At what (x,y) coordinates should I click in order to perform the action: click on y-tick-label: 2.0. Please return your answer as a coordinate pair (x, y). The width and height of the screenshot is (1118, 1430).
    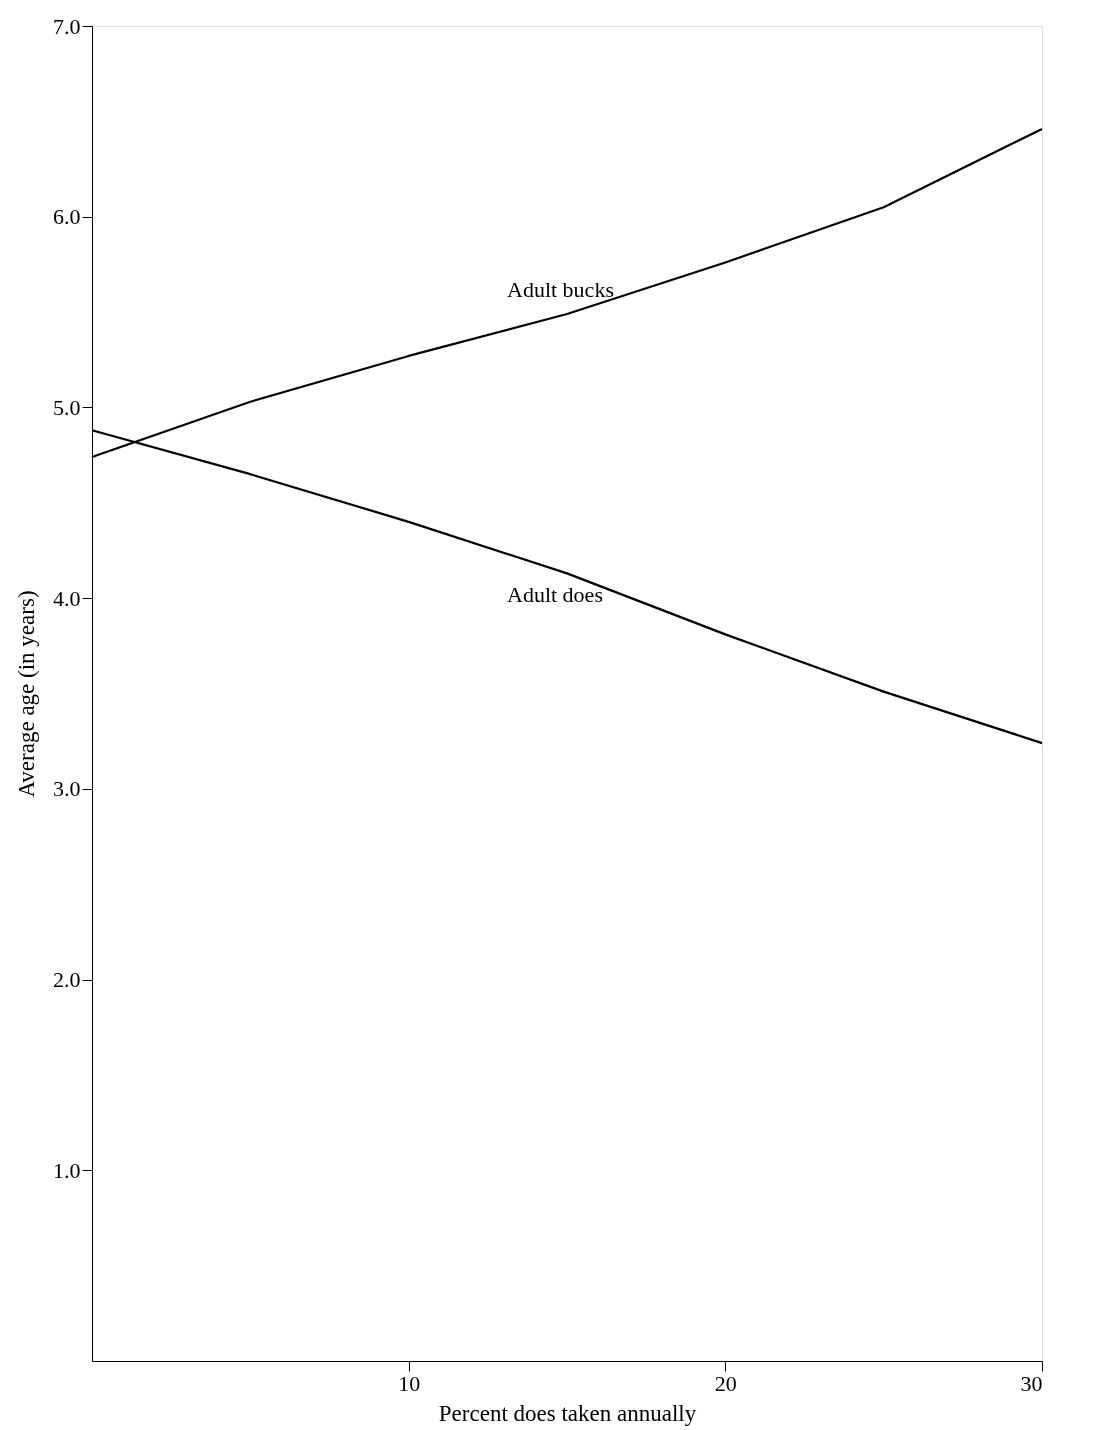
    Looking at the image, I should click on (67, 980).